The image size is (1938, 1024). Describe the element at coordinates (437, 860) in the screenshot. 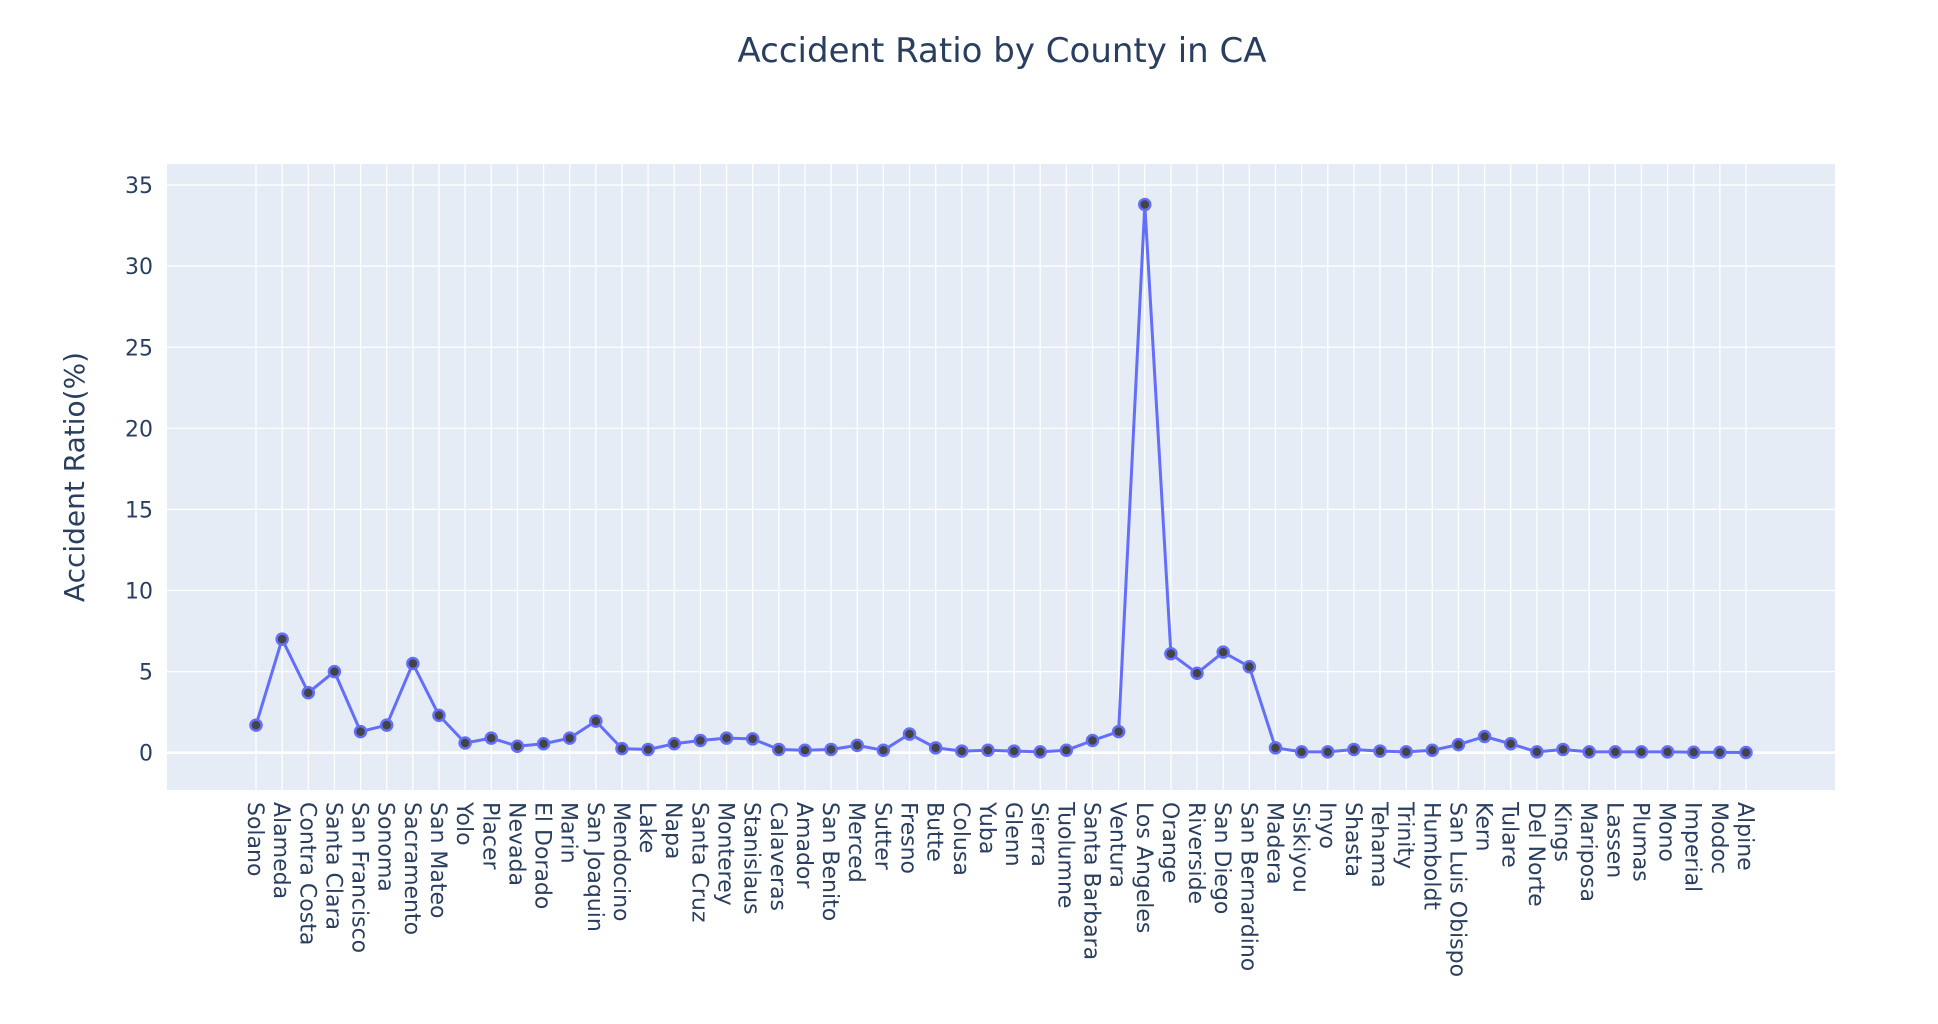

I see `x-tick-label: San Mateo` at that location.